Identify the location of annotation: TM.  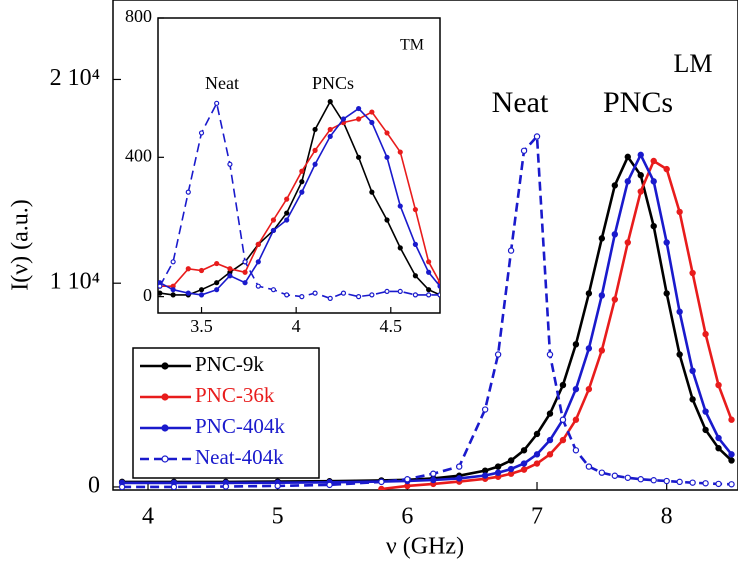
(412, 45).